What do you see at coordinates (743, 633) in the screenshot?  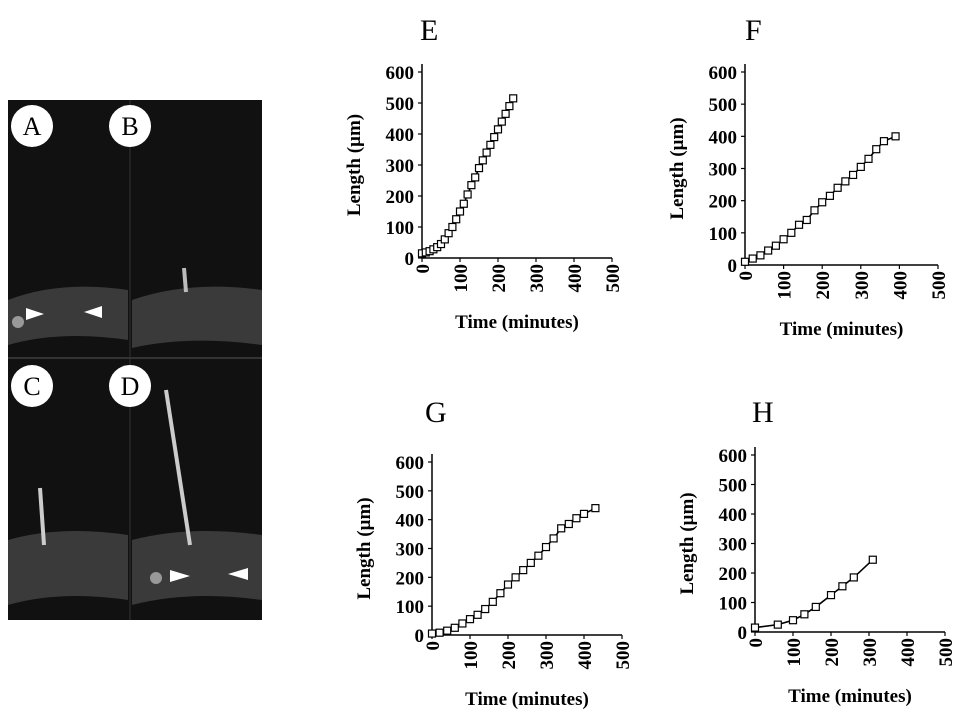 I see `y-tick-label: 0` at bounding box center [743, 633].